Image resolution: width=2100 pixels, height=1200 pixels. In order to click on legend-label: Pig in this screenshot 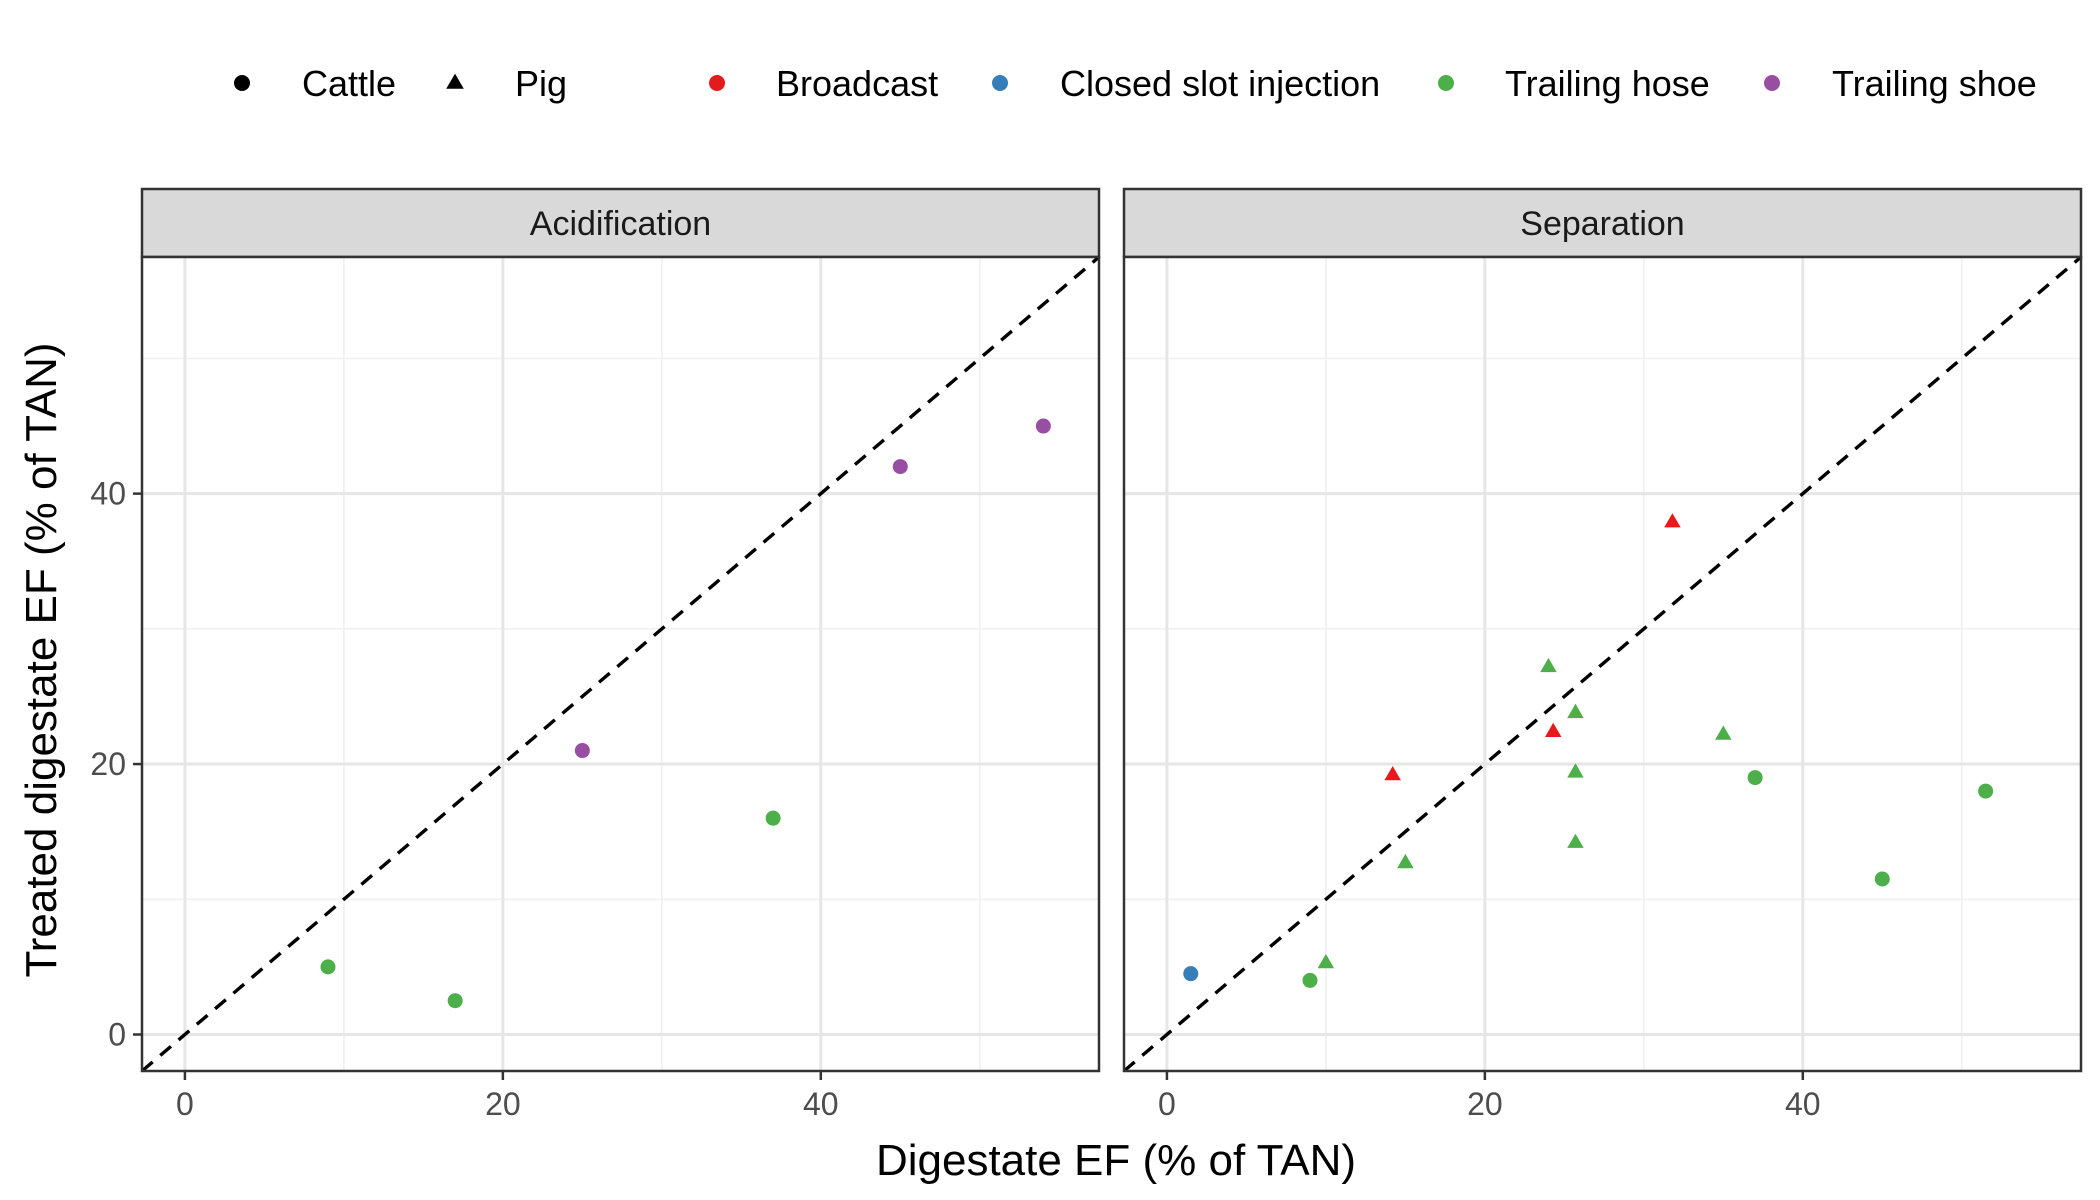, I will do `click(541, 83)`.